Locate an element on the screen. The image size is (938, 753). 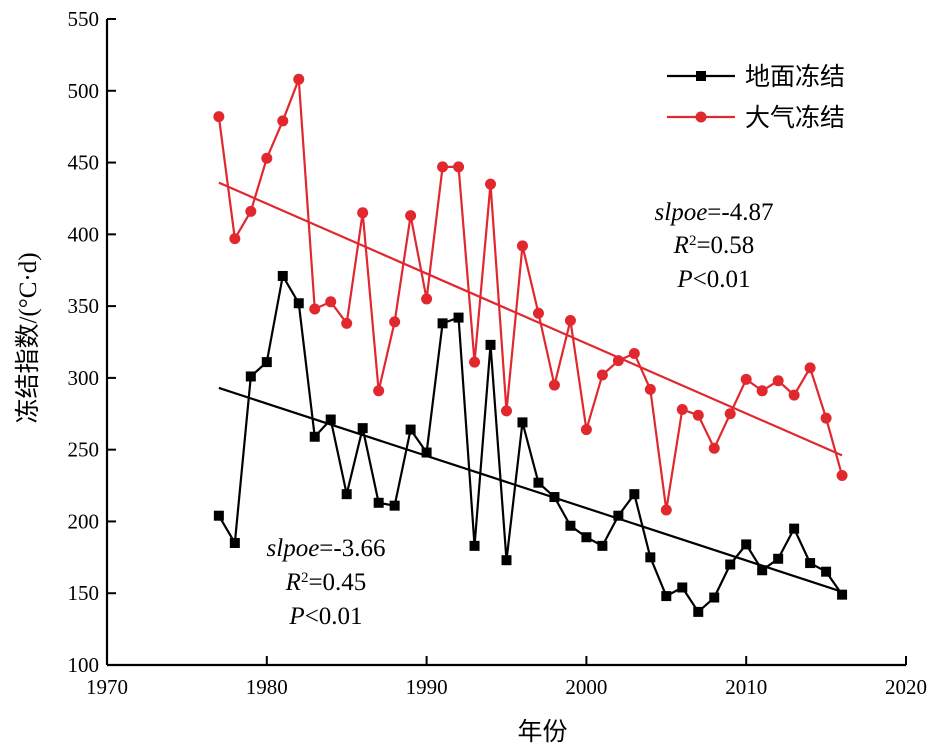
legend-marker is located at coordinates (701, 117).